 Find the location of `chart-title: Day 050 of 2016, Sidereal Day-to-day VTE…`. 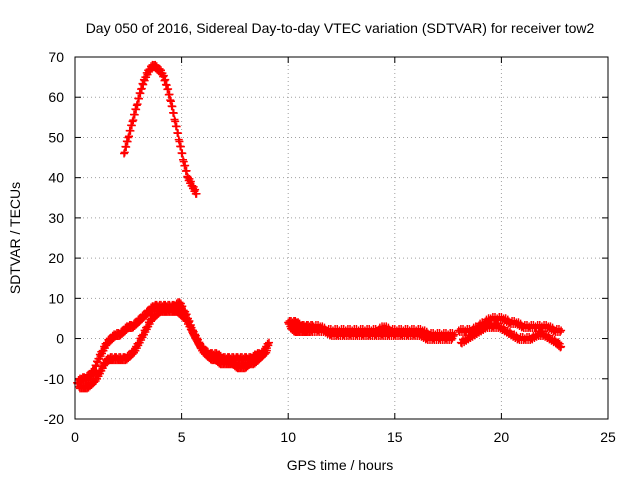

chart-title: Day 050 of 2016, Sidereal Day-to-day VTE… is located at coordinates (340, 28).